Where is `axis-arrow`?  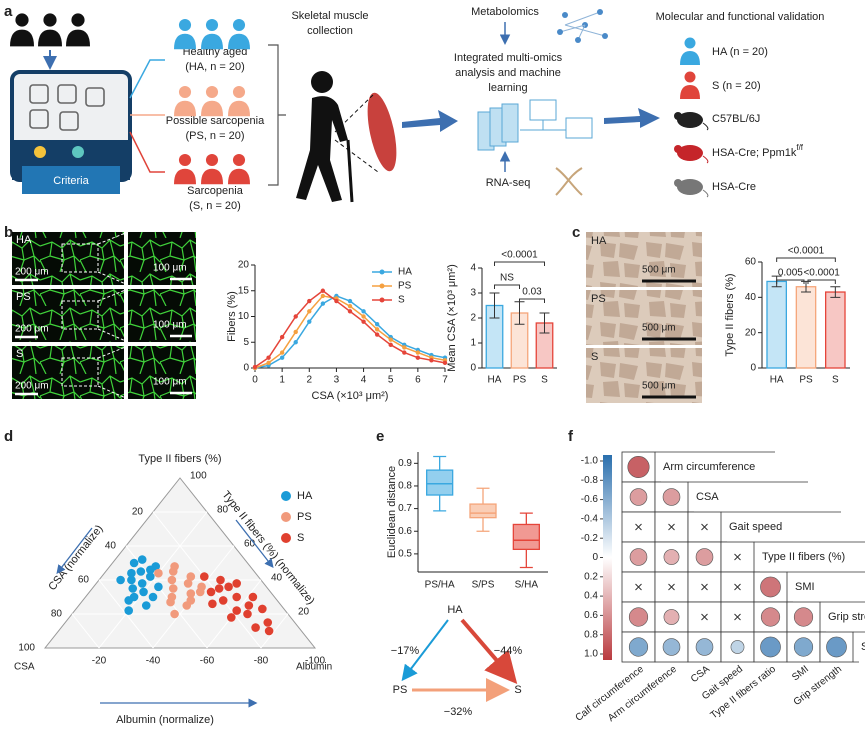 axis-arrow is located at coordinates (254, 544).